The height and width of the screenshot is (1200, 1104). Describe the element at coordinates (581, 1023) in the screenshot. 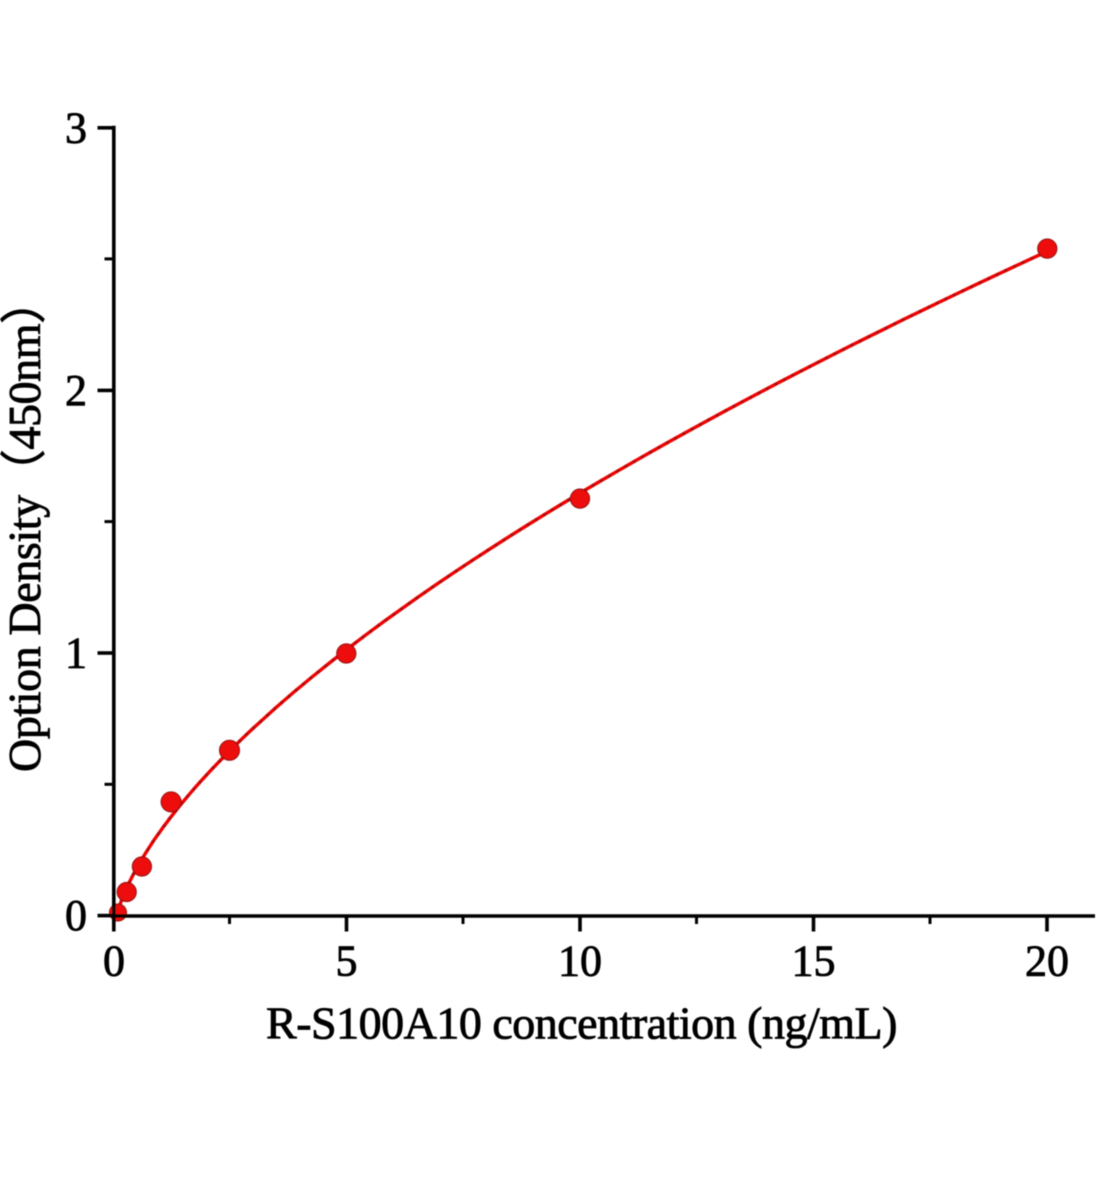

I see `svg-text:R-S100A10 concentration (ng/mL: R-S100A10 concentration (ng/mL)` at that location.